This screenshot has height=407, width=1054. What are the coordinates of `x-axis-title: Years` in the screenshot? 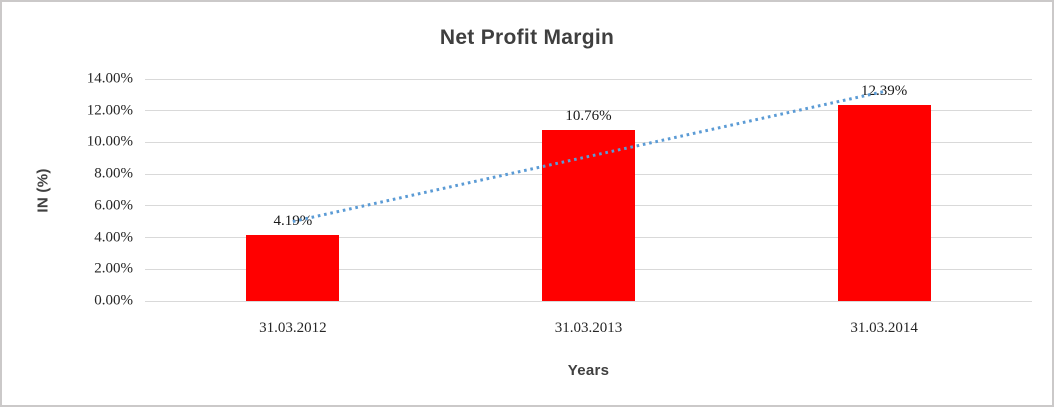 It's located at (588, 370).